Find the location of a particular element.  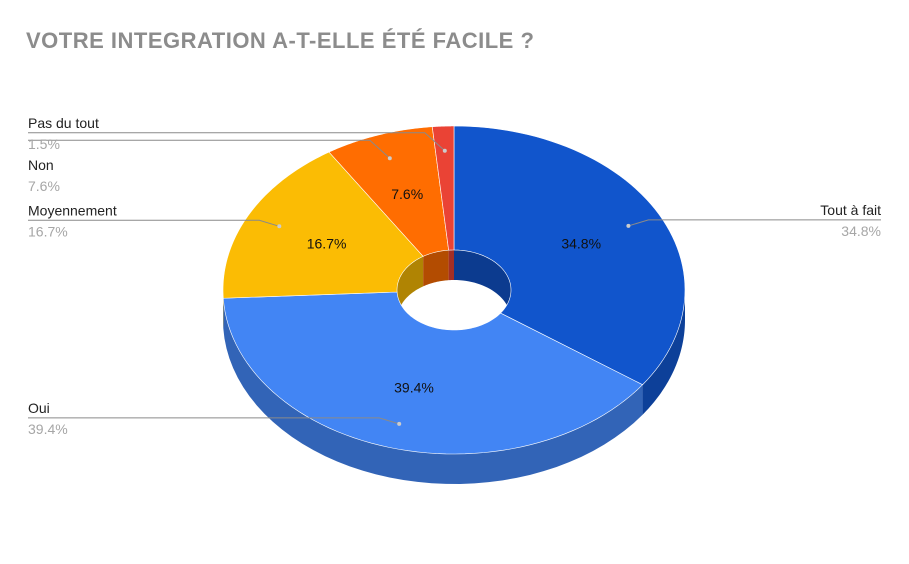

label-name-moyennement: Moyennement is located at coordinates (72, 210).